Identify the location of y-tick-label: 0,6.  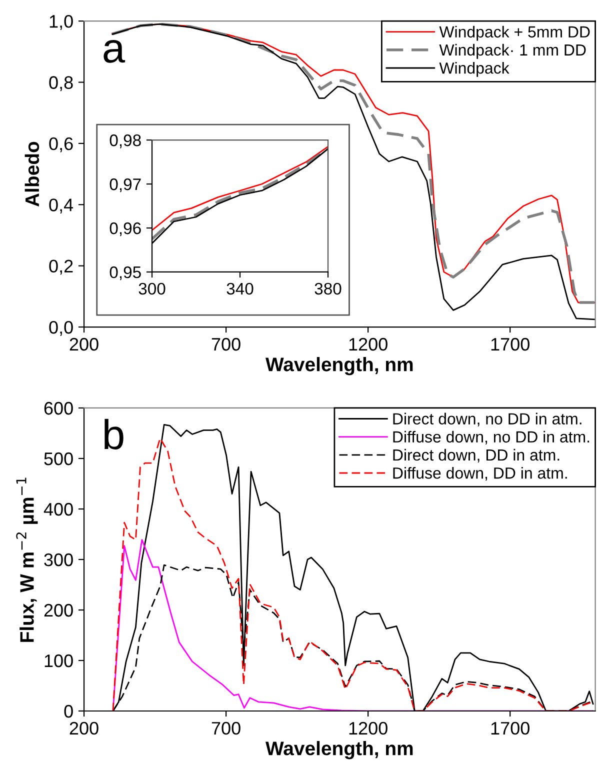
(61, 144).